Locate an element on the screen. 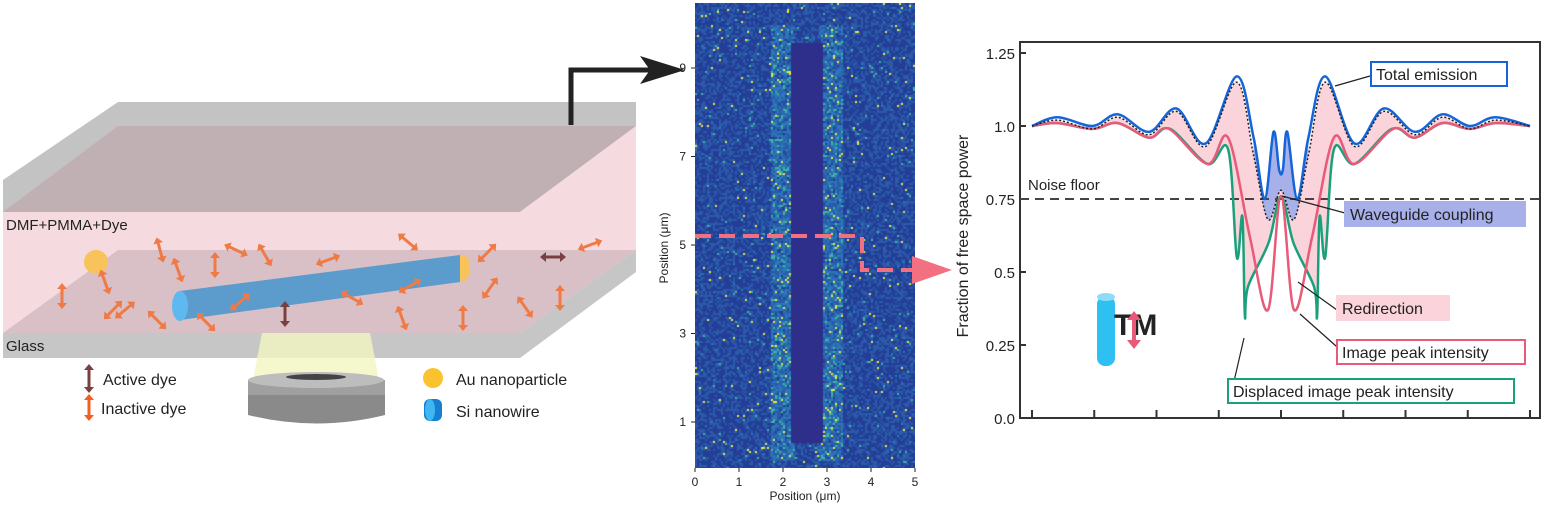  fluorescence-image is located at coordinates (805, 235).